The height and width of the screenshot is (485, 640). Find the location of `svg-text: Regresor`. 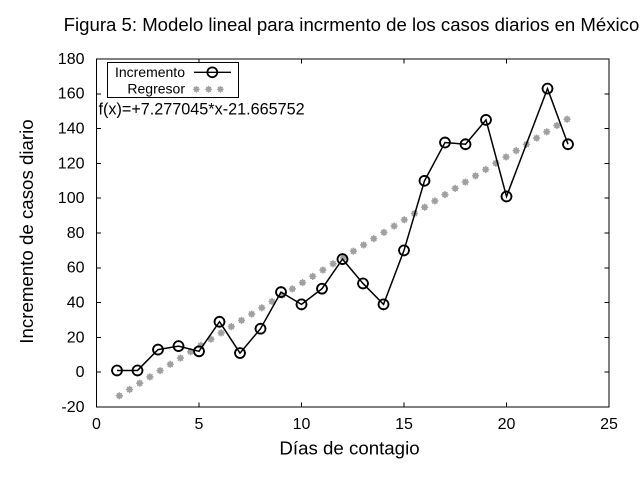

svg-text: Regresor is located at coordinates (156, 89).